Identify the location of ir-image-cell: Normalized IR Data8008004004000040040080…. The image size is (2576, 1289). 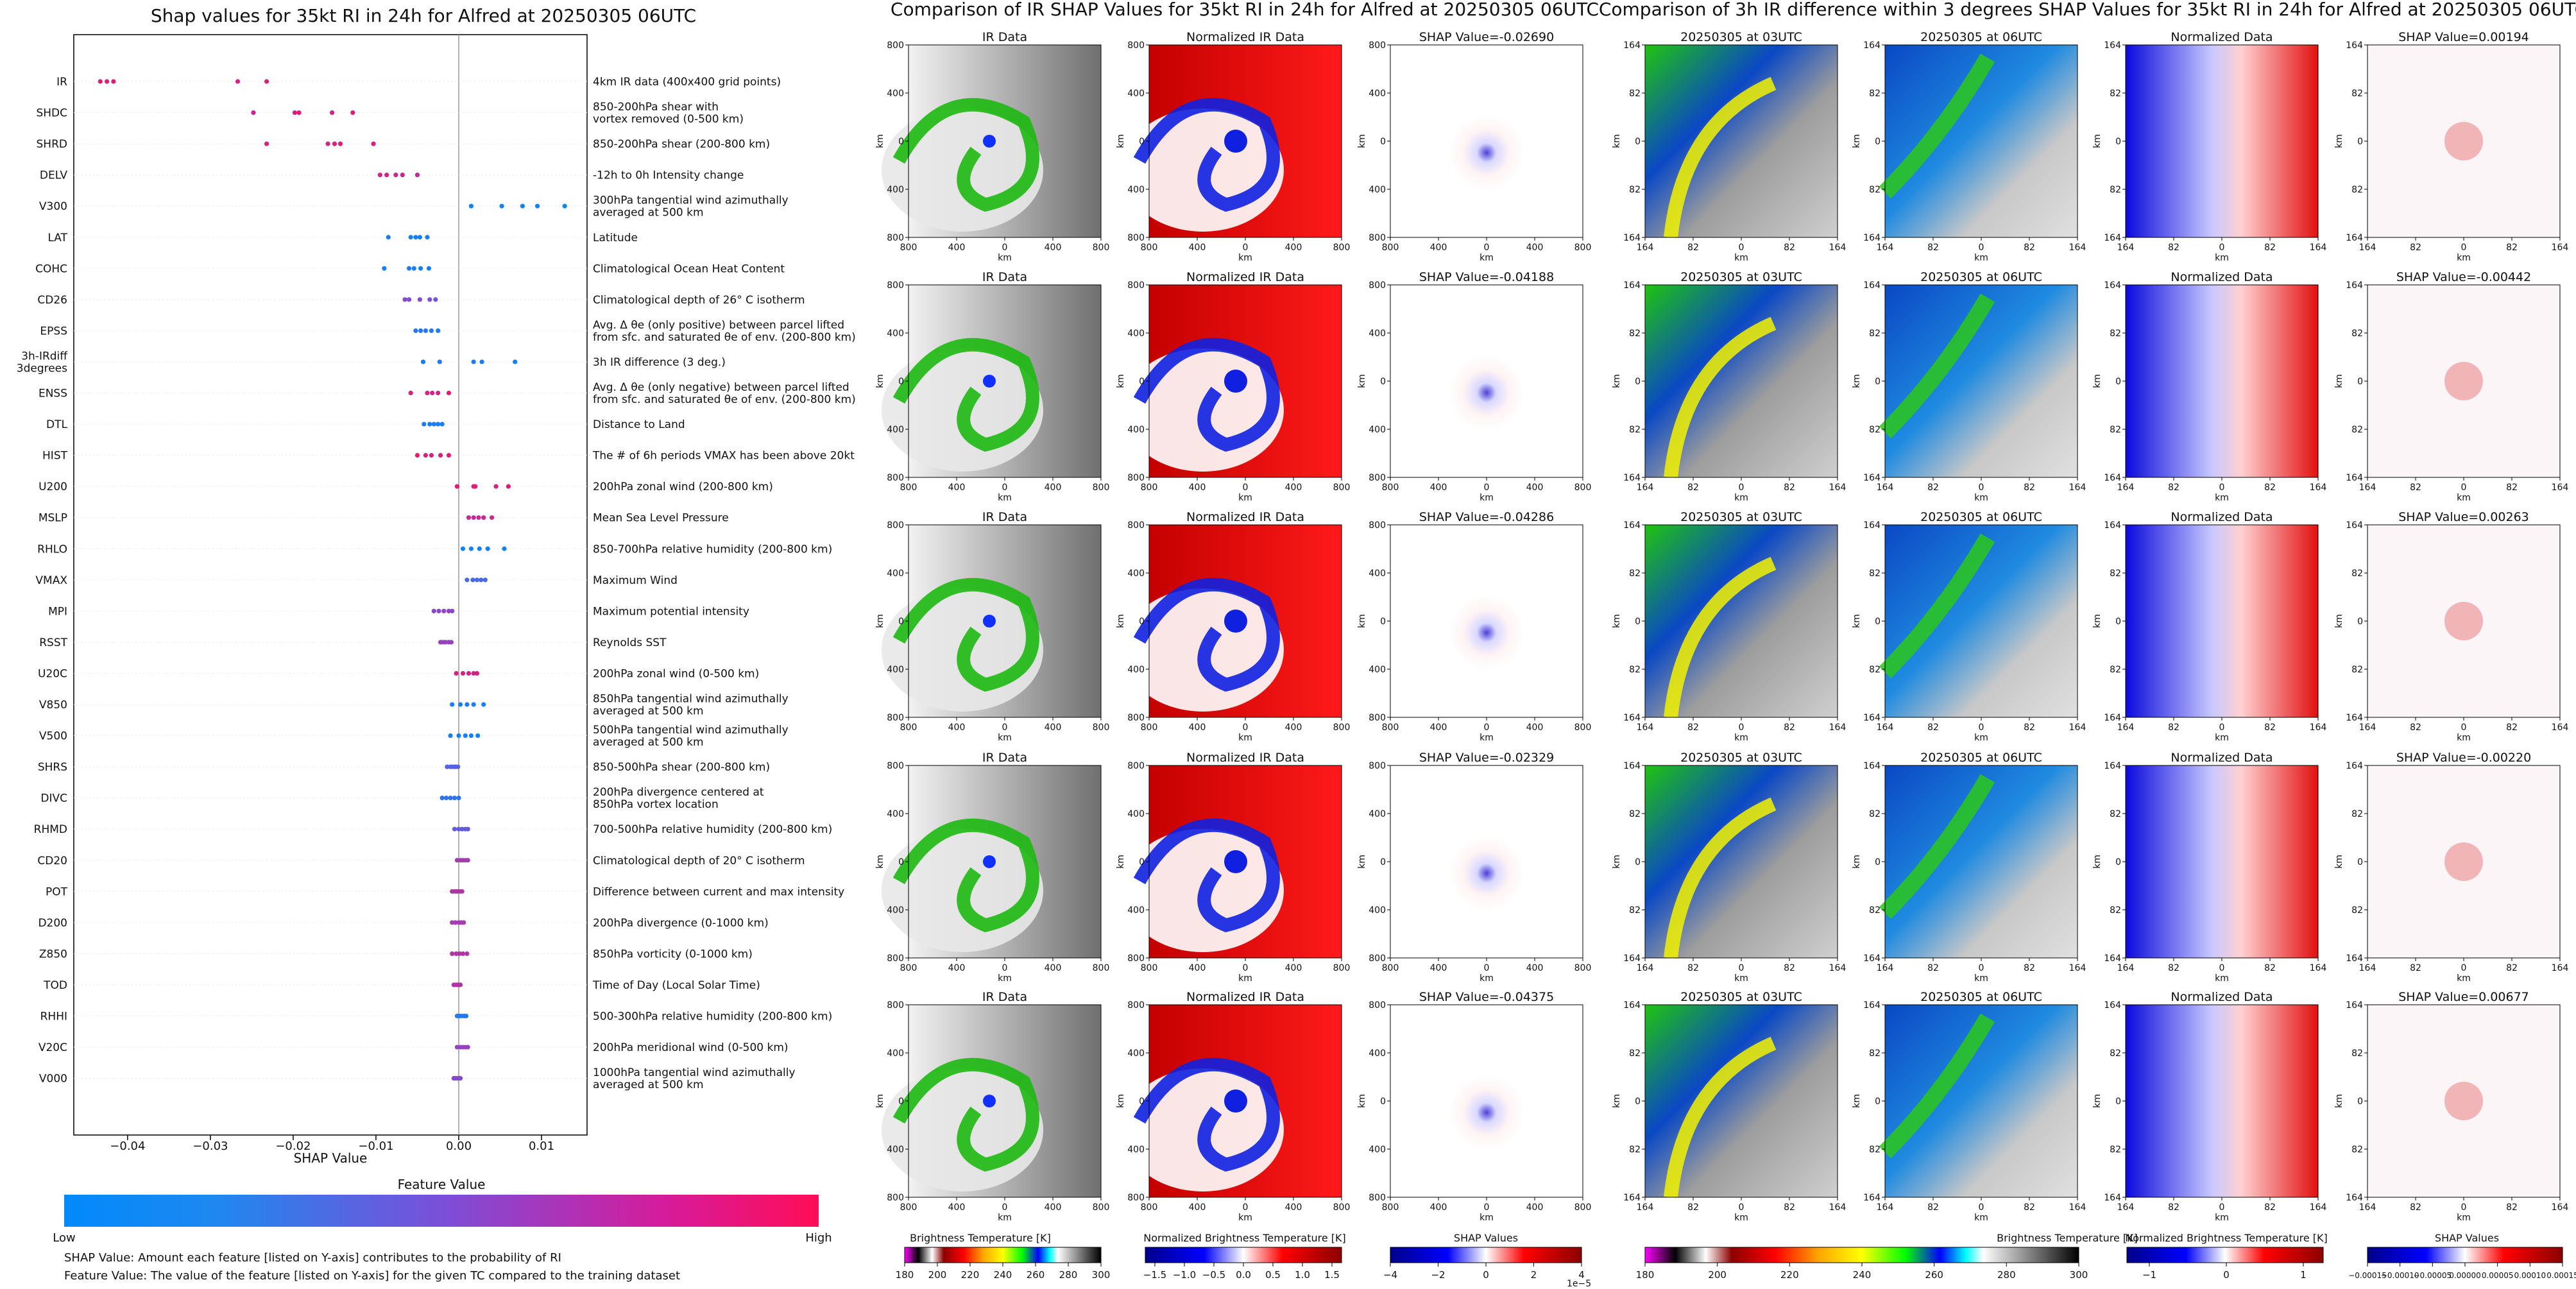
(1233, 626).